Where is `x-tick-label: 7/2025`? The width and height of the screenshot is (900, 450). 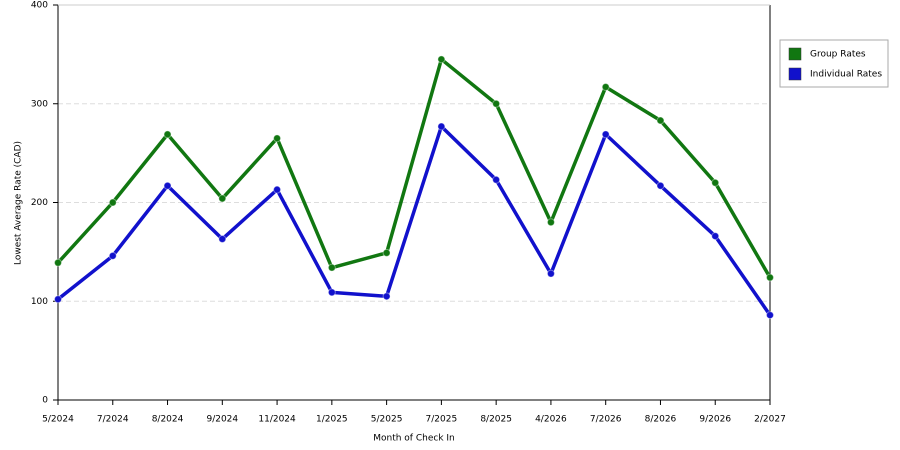 x-tick-label: 7/2025 is located at coordinates (442, 420).